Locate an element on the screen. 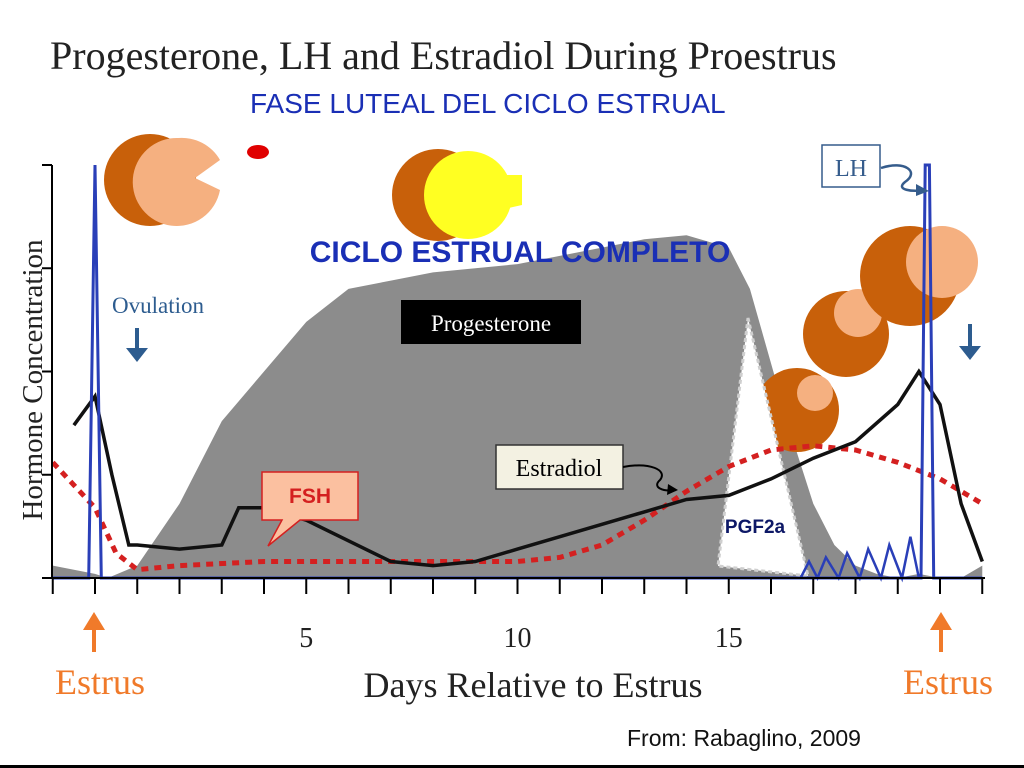 The image size is (1024, 768). progesterone-label: Progesterone is located at coordinates (491, 323).